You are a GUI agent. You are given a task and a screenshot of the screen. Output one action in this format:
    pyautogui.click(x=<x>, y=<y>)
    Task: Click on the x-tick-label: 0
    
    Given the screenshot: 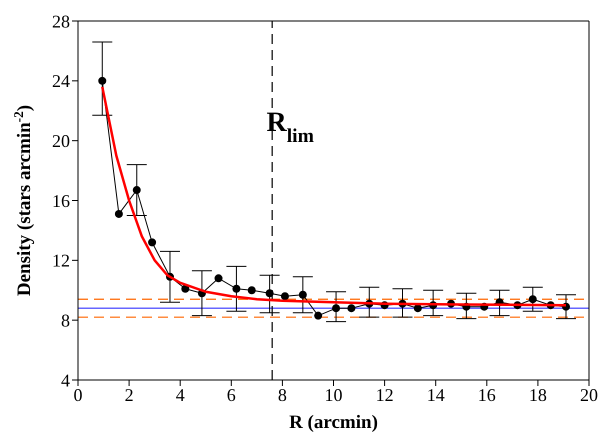 What is the action you would take?
    pyautogui.click(x=78, y=394)
    